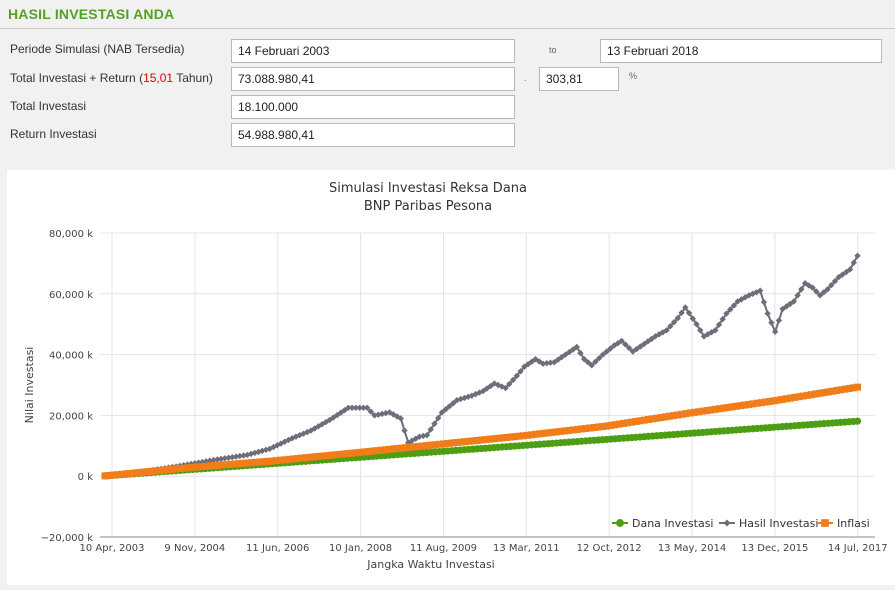 The height and width of the screenshot is (590, 895). What do you see at coordinates (741, 51) in the screenshot?
I see `periode-end-field: 13 Februari 2018` at bounding box center [741, 51].